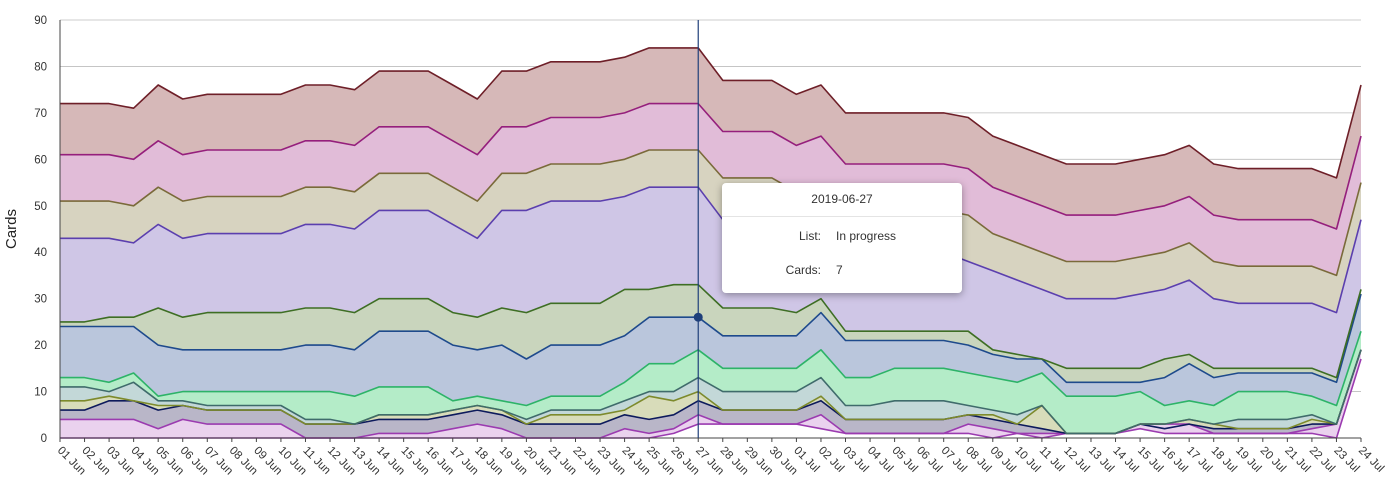  I want to click on y-tick-label-9: 90, so click(40, 21).